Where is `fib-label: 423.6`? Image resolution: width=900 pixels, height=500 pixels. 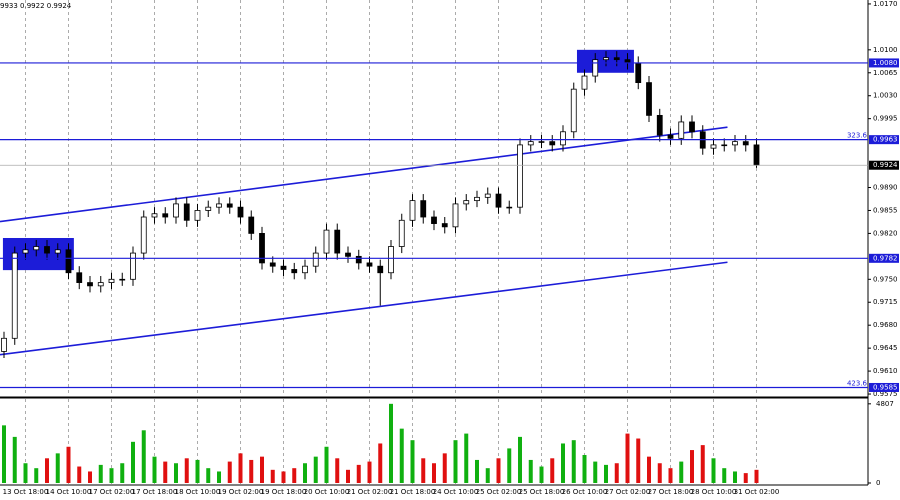 fib-label: 423.6 is located at coordinates (857, 383).